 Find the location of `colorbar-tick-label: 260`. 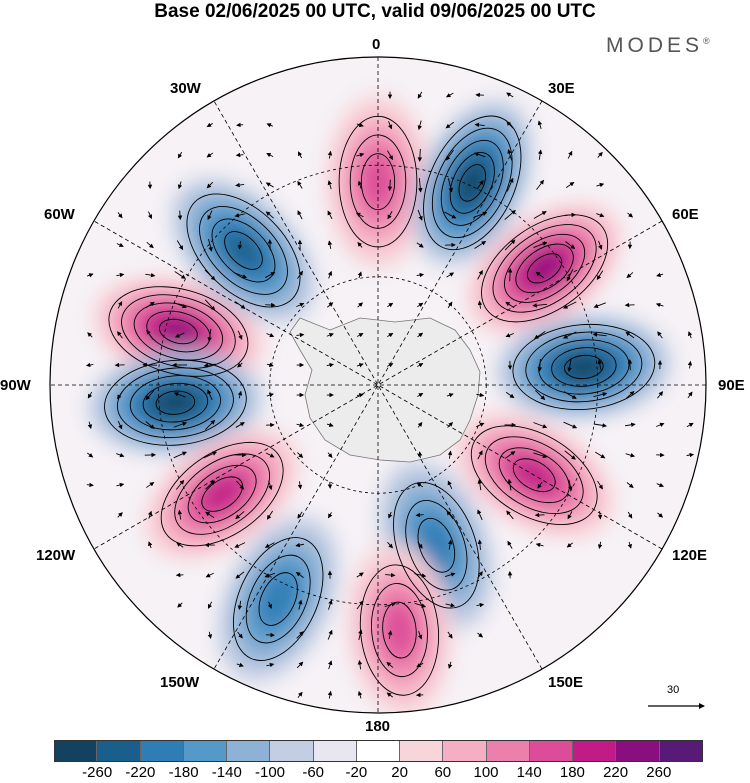

colorbar-tick-label: 260 is located at coordinates (659, 772).